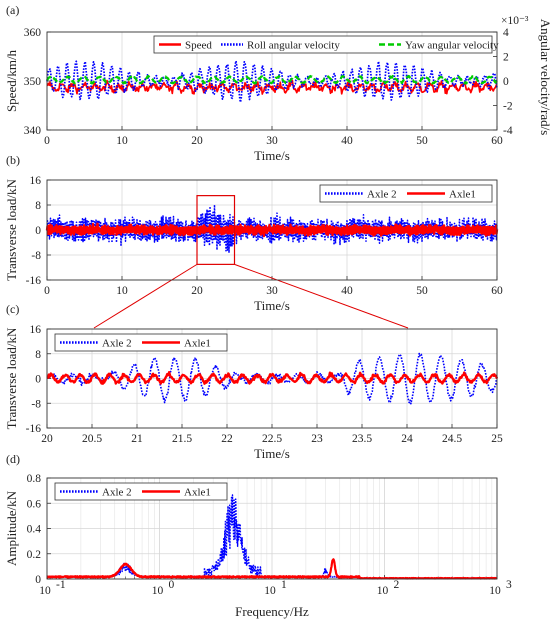  I want to click on y-tick-label: 0.4, so click(34, 530).